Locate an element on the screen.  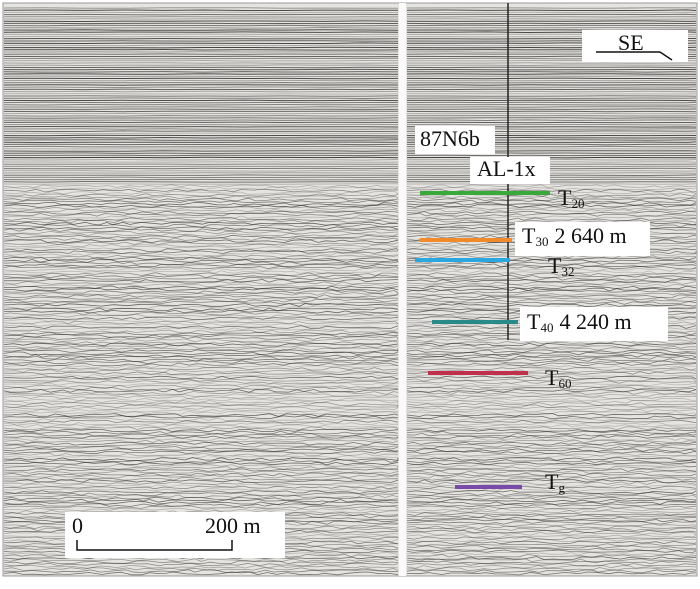
horizon-label: T20 is located at coordinates (571, 198).